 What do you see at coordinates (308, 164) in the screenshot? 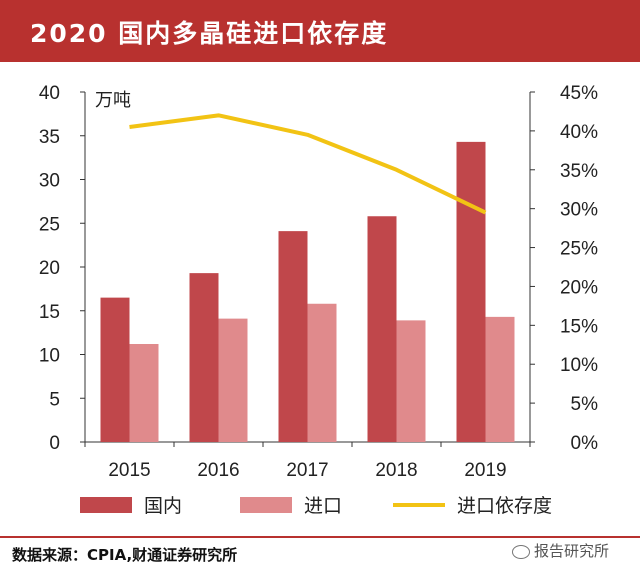
I see `line-进口依存度` at bounding box center [308, 164].